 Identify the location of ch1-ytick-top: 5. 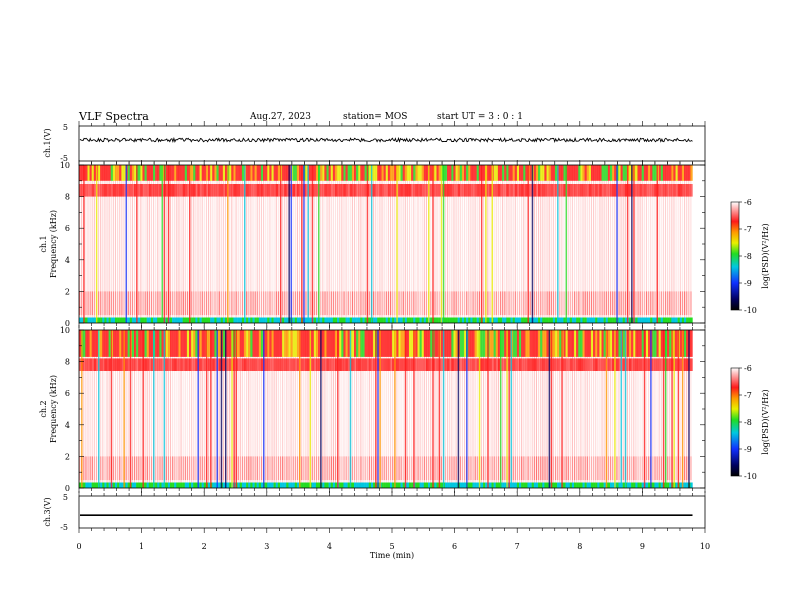
(65, 127).